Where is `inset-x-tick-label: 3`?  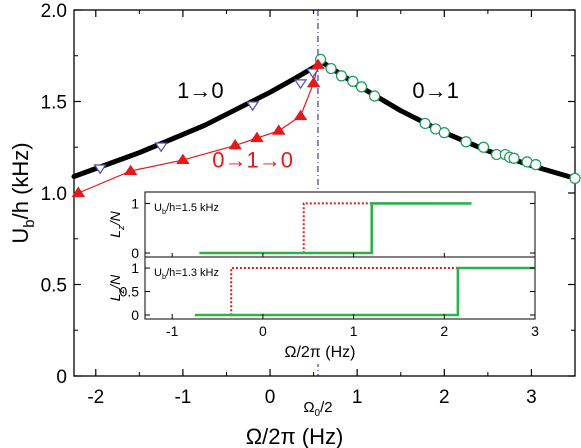 inset-x-tick-label: 3 is located at coordinates (535, 331).